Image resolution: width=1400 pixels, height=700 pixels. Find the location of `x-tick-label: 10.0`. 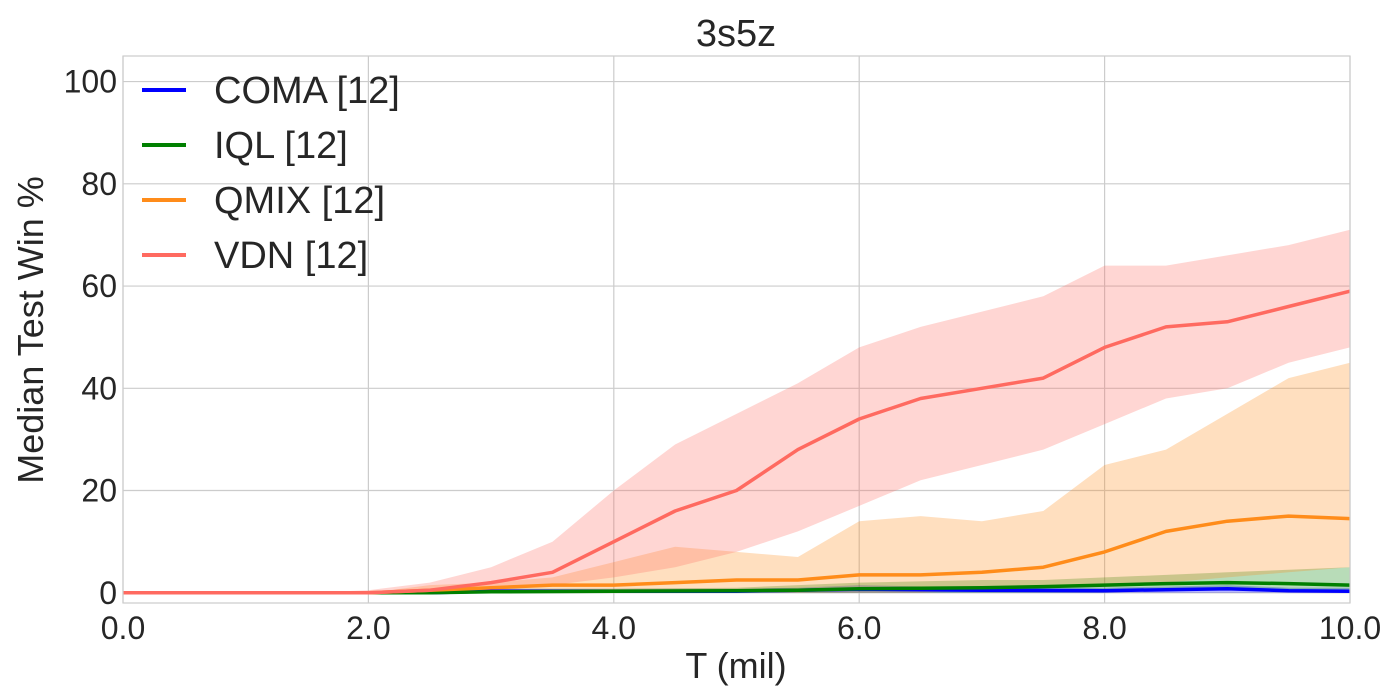

x-tick-label: 10.0 is located at coordinates (1350, 628).